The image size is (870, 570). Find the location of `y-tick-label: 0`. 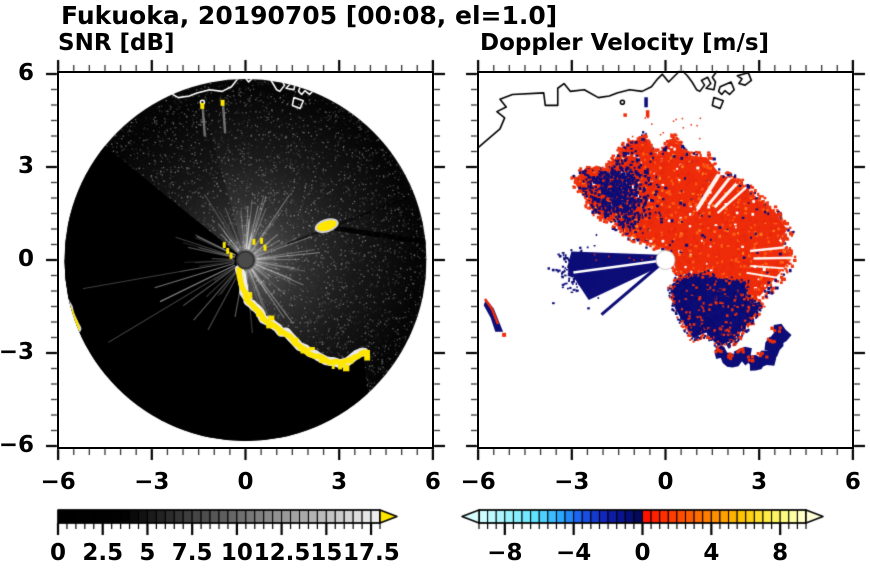

y-tick-label: 0 is located at coordinates (25, 259).